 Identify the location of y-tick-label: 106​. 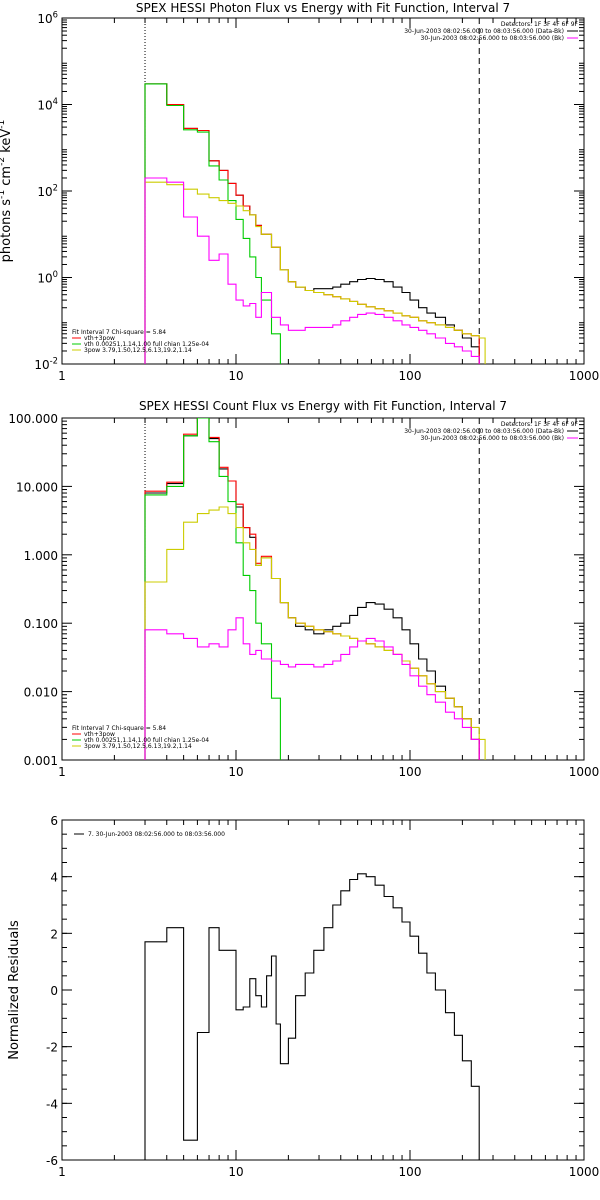
(47, 18).